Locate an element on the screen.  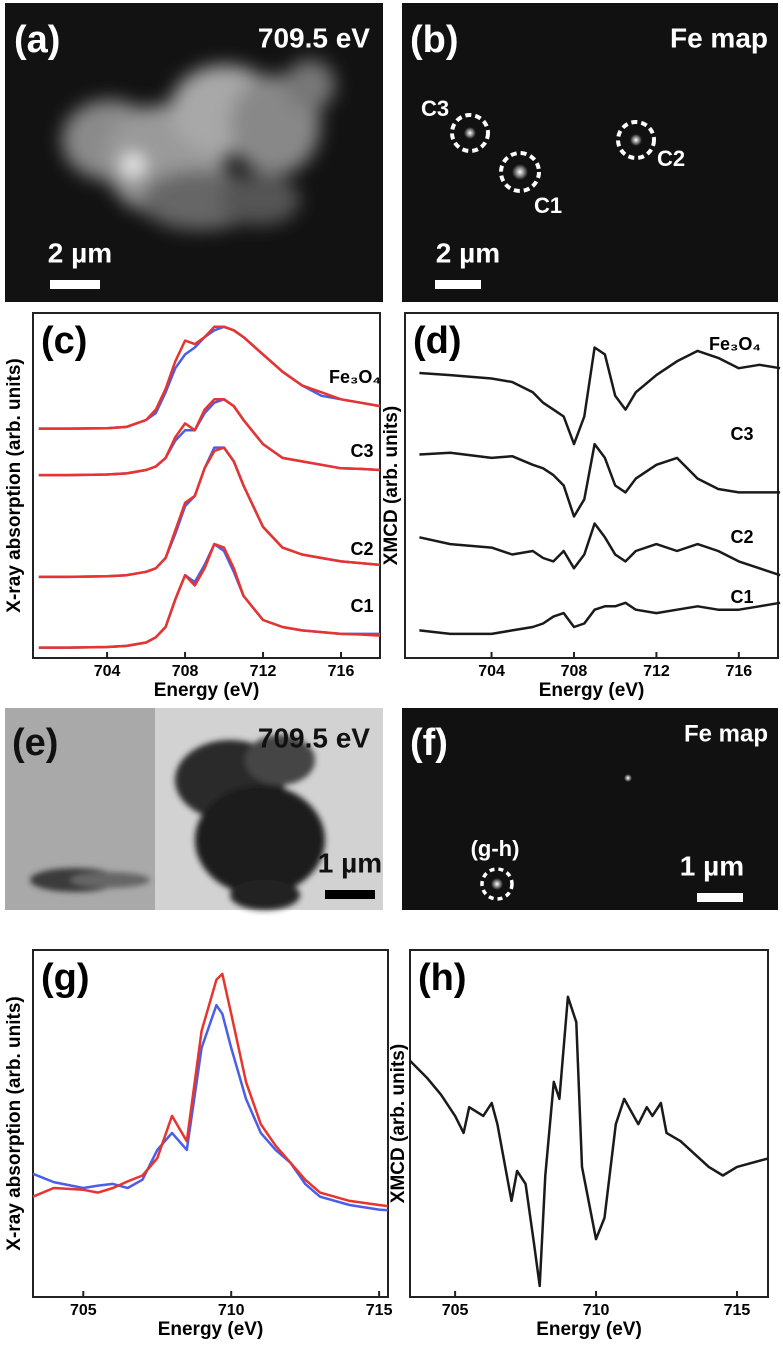
panel-label: (g) is located at coordinates (65, 978).